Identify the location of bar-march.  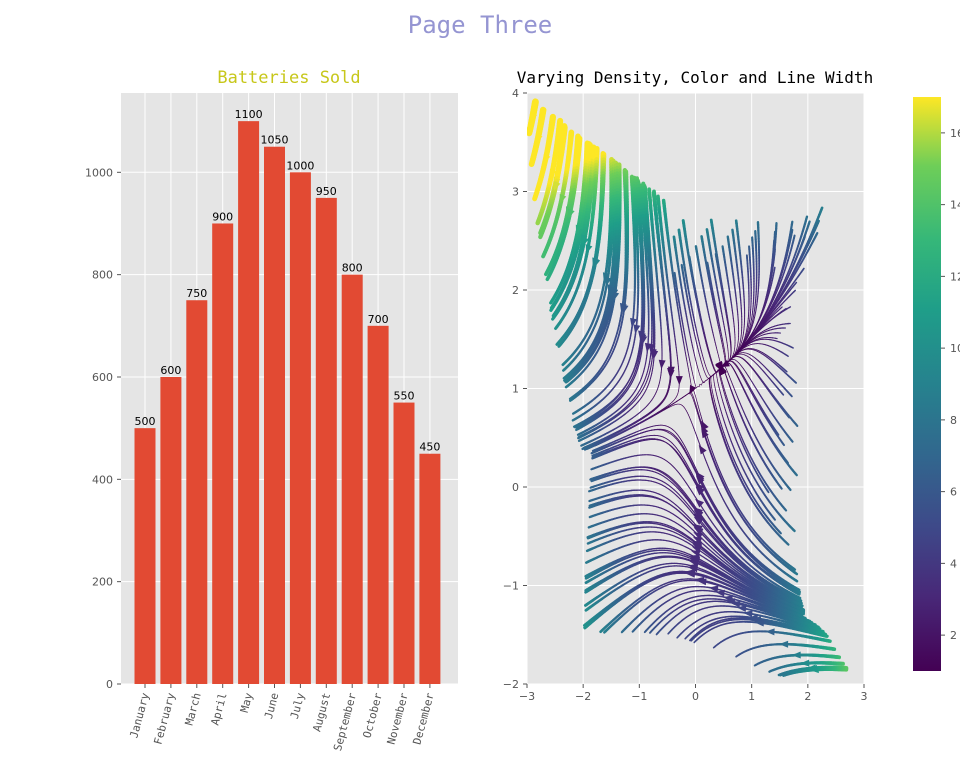
(197, 492).